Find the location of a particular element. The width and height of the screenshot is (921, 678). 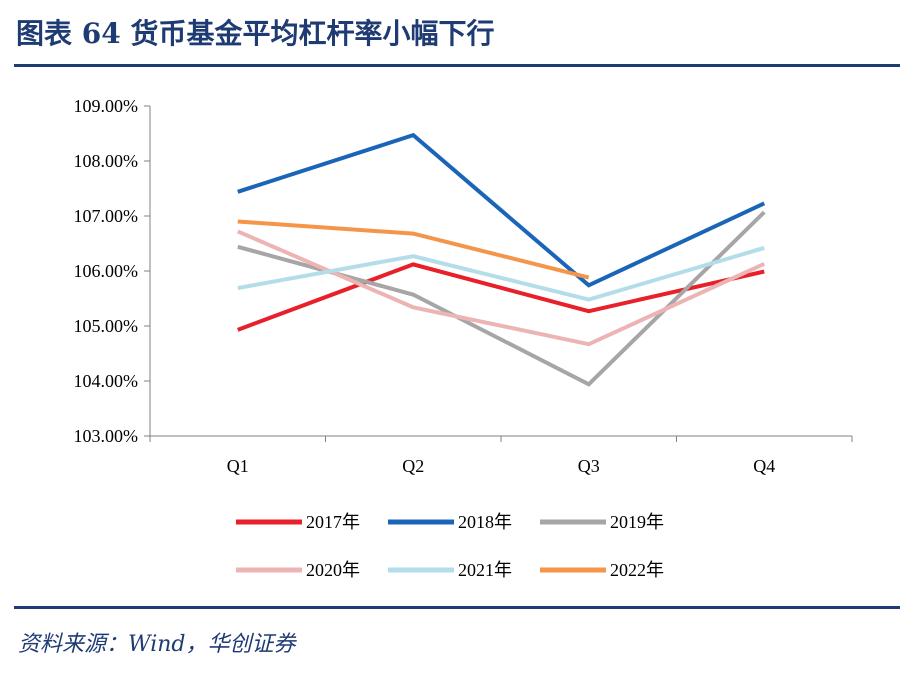

y-tick-label: 106.00% is located at coordinates (106, 271).